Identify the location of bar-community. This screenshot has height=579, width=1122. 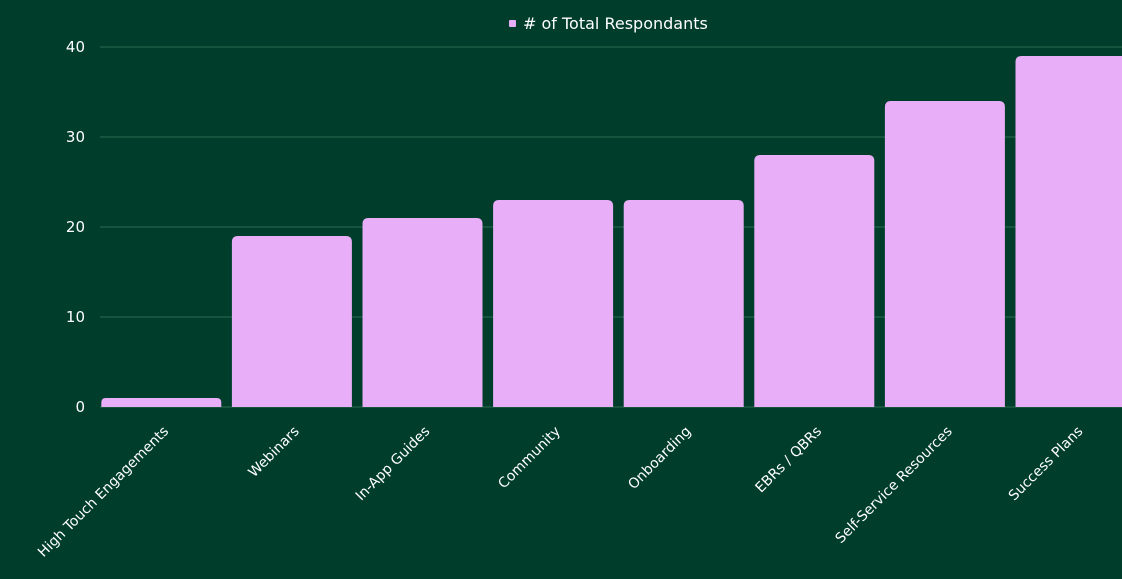
(553, 303).